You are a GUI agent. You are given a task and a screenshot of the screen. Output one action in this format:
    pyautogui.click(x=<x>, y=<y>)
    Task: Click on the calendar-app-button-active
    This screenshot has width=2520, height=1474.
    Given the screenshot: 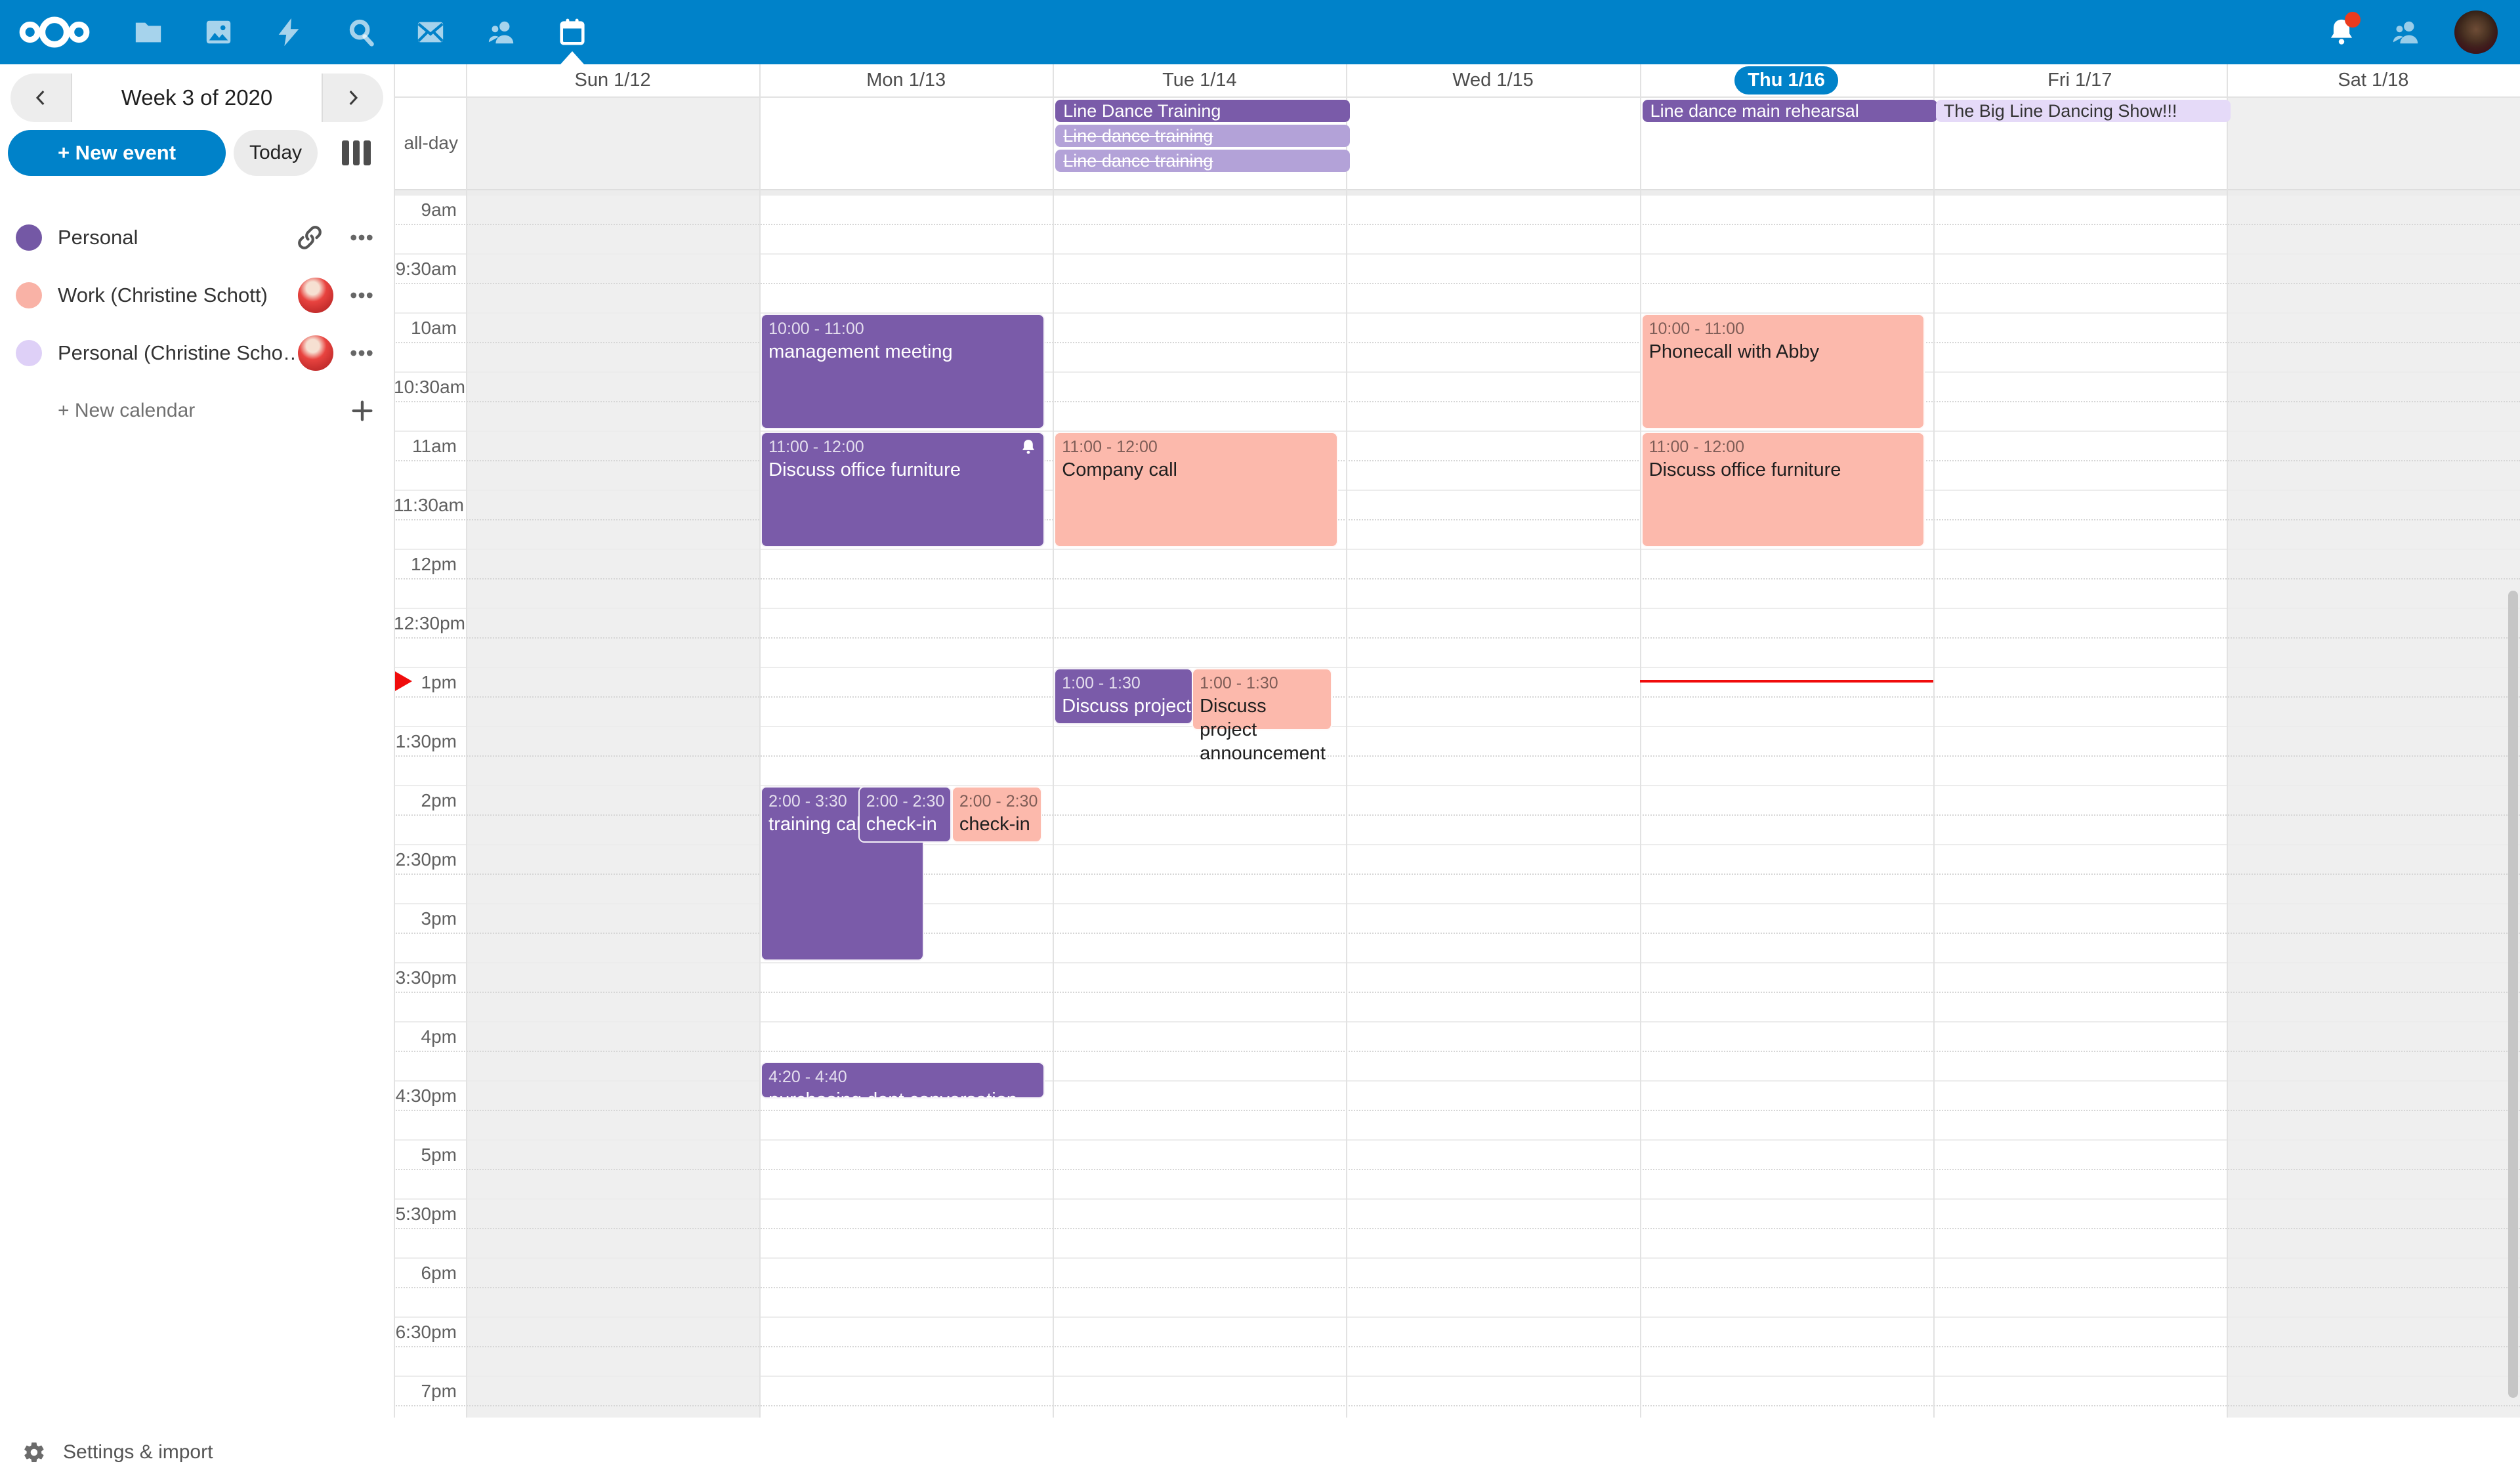 What is the action you would take?
    pyautogui.click(x=572, y=32)
    